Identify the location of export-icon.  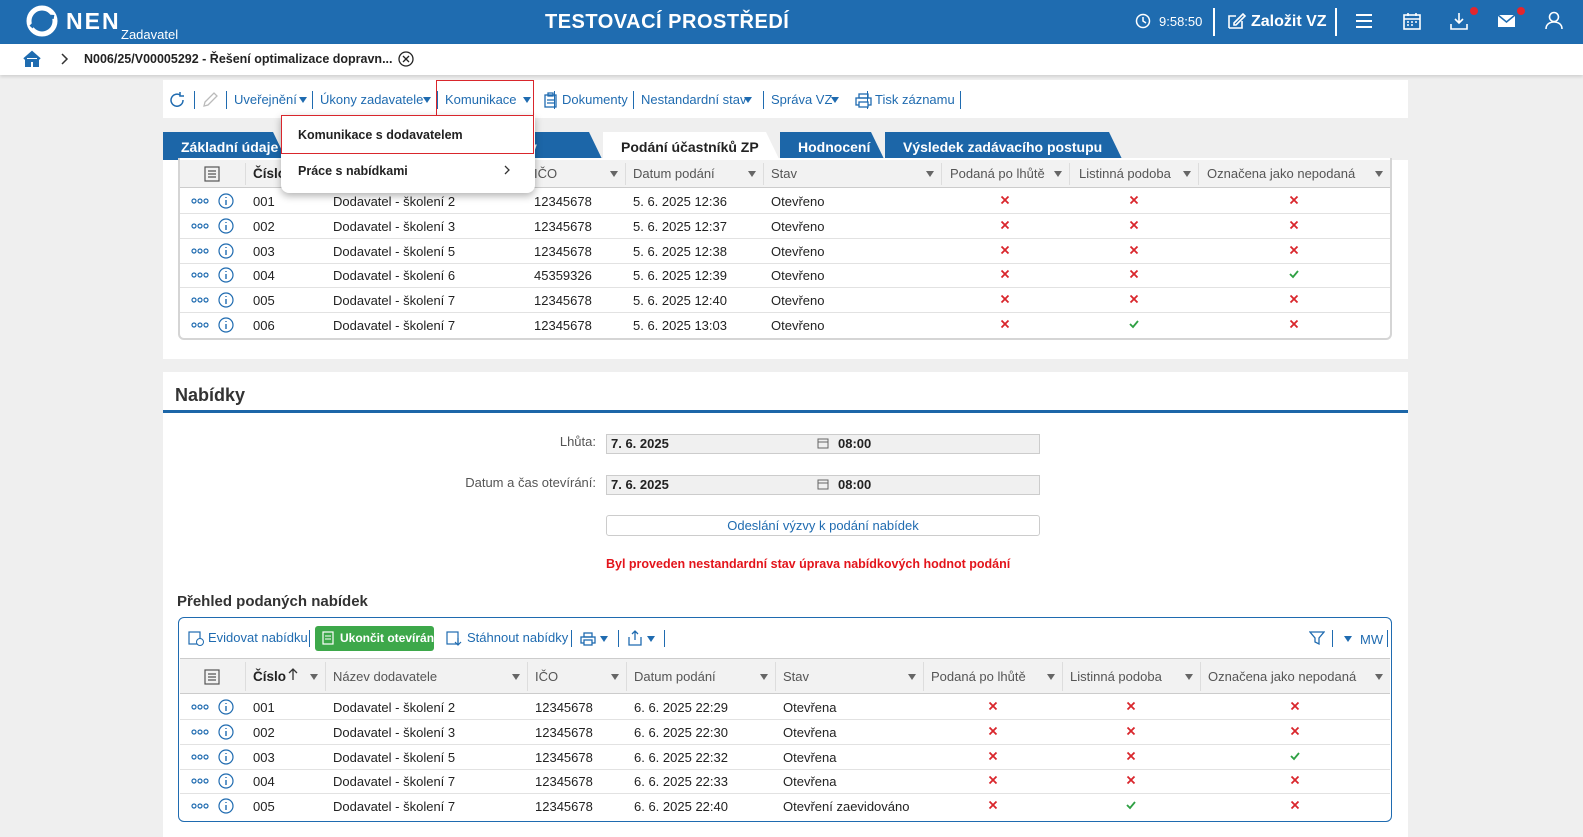
(635, 638).